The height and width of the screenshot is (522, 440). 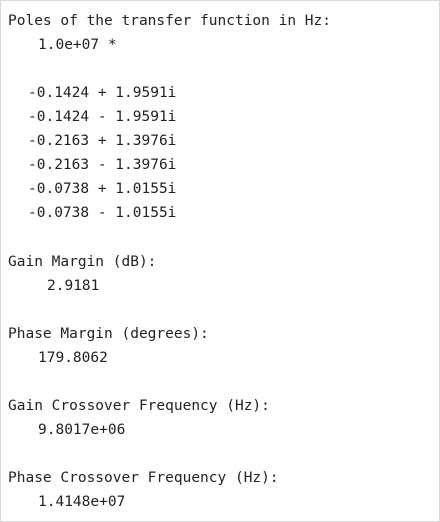 What do you see at coordinates (73, 286) in the screenshot?
I see `gain-margin-value: 2.9181` at bounding box center [73, 286].